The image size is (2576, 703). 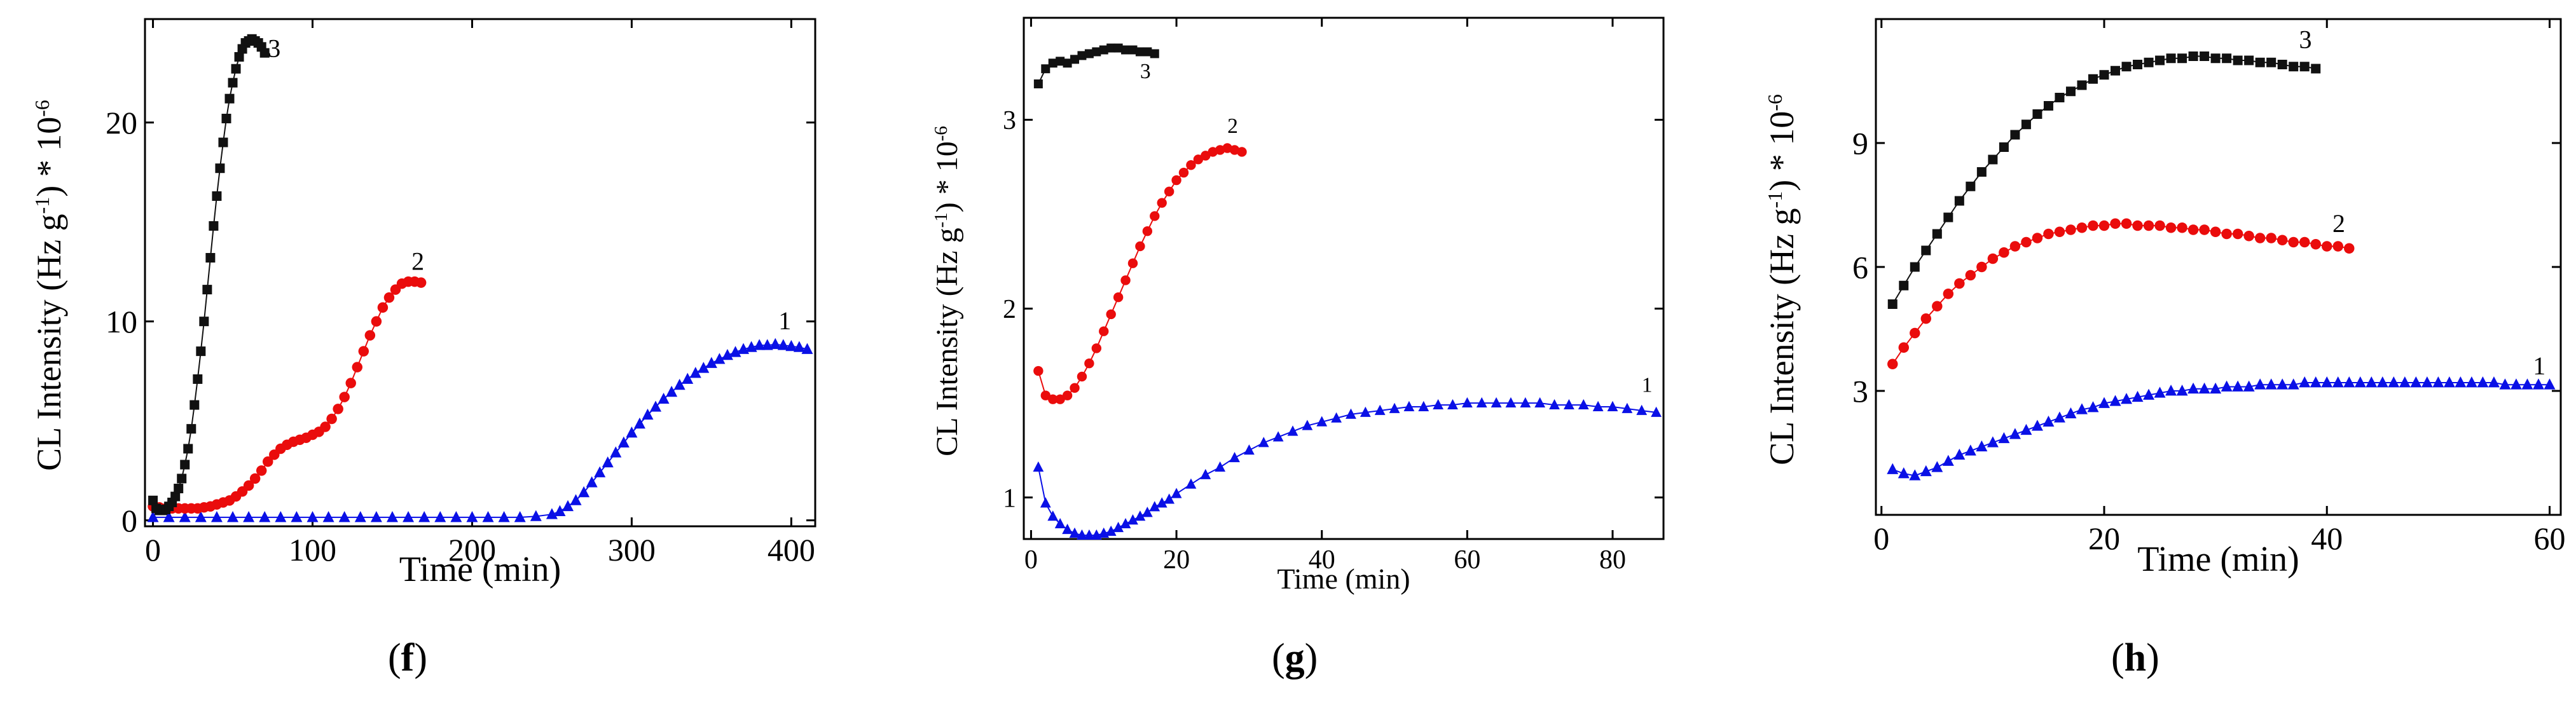 What do you see at coordinates (121, 122) in the screenshot?
I see `y-tick-label: 20` at bounding box center [121, 122].